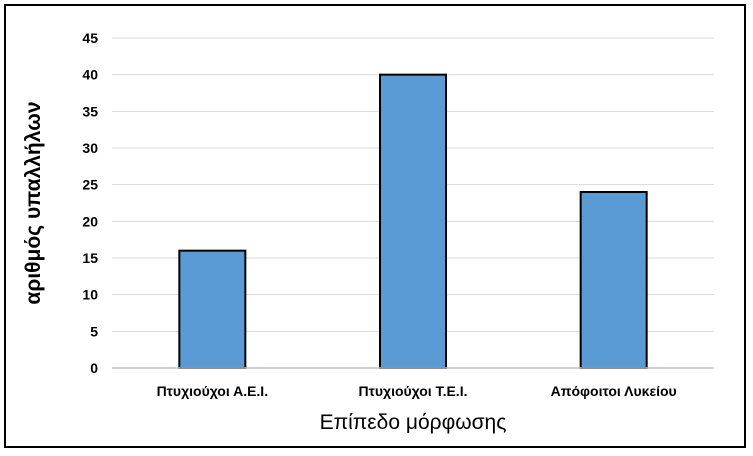 The width and height of the screenshot is (753, 456). I want to click on y-tick-label: 30, so click(90, 148).